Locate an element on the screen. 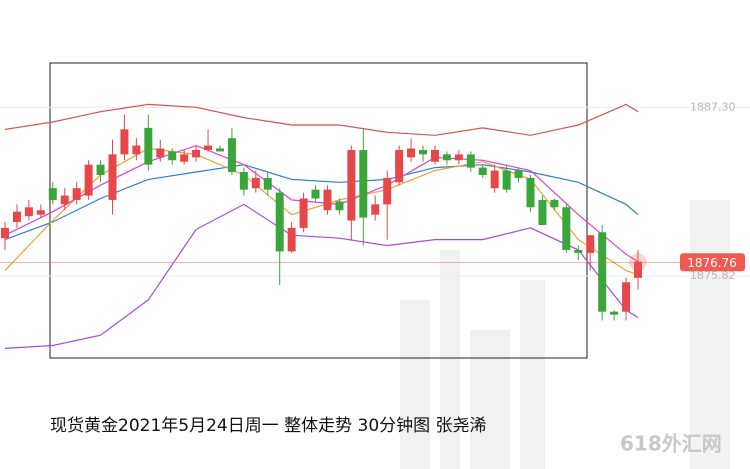 This screenshot has height=469, width=750. last-price-badge is located at coordinates (712, 262).